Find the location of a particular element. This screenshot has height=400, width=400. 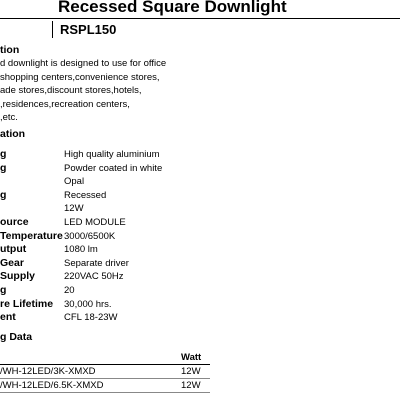

spec-row: 12W is located at coordinates (200, 209).